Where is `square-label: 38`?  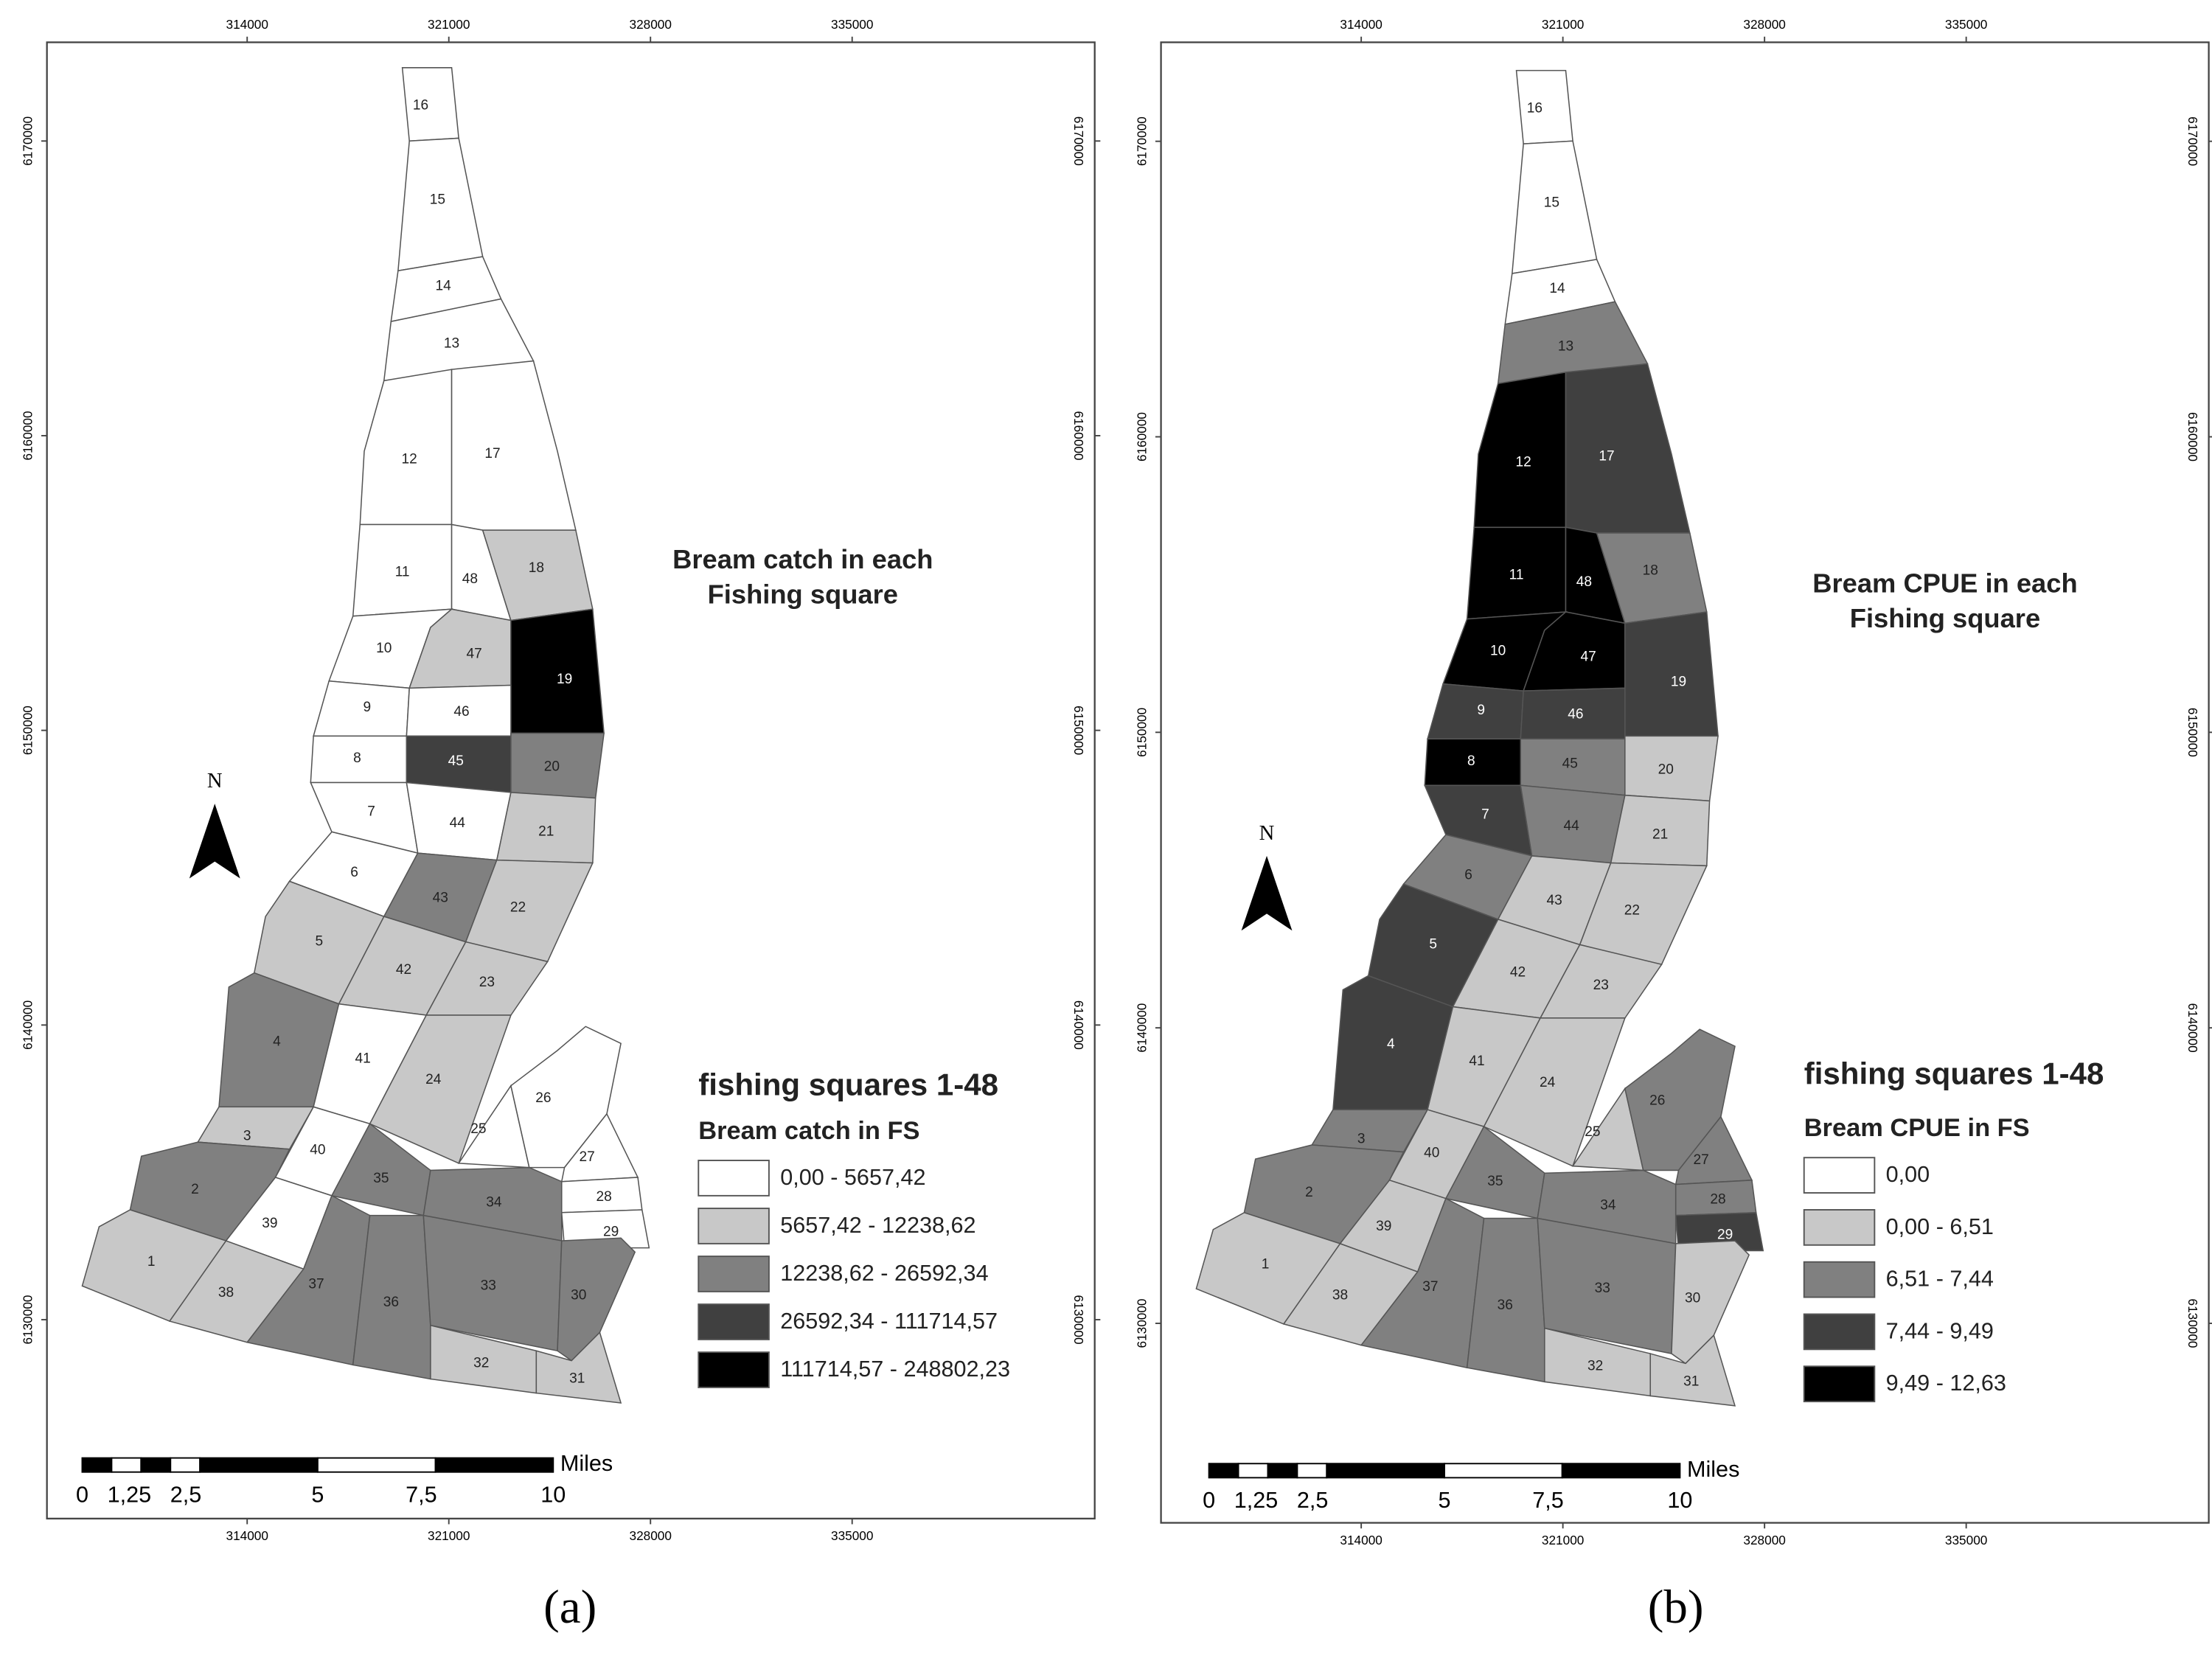 square-label: 38 is located at coordinates (1340, 1295).